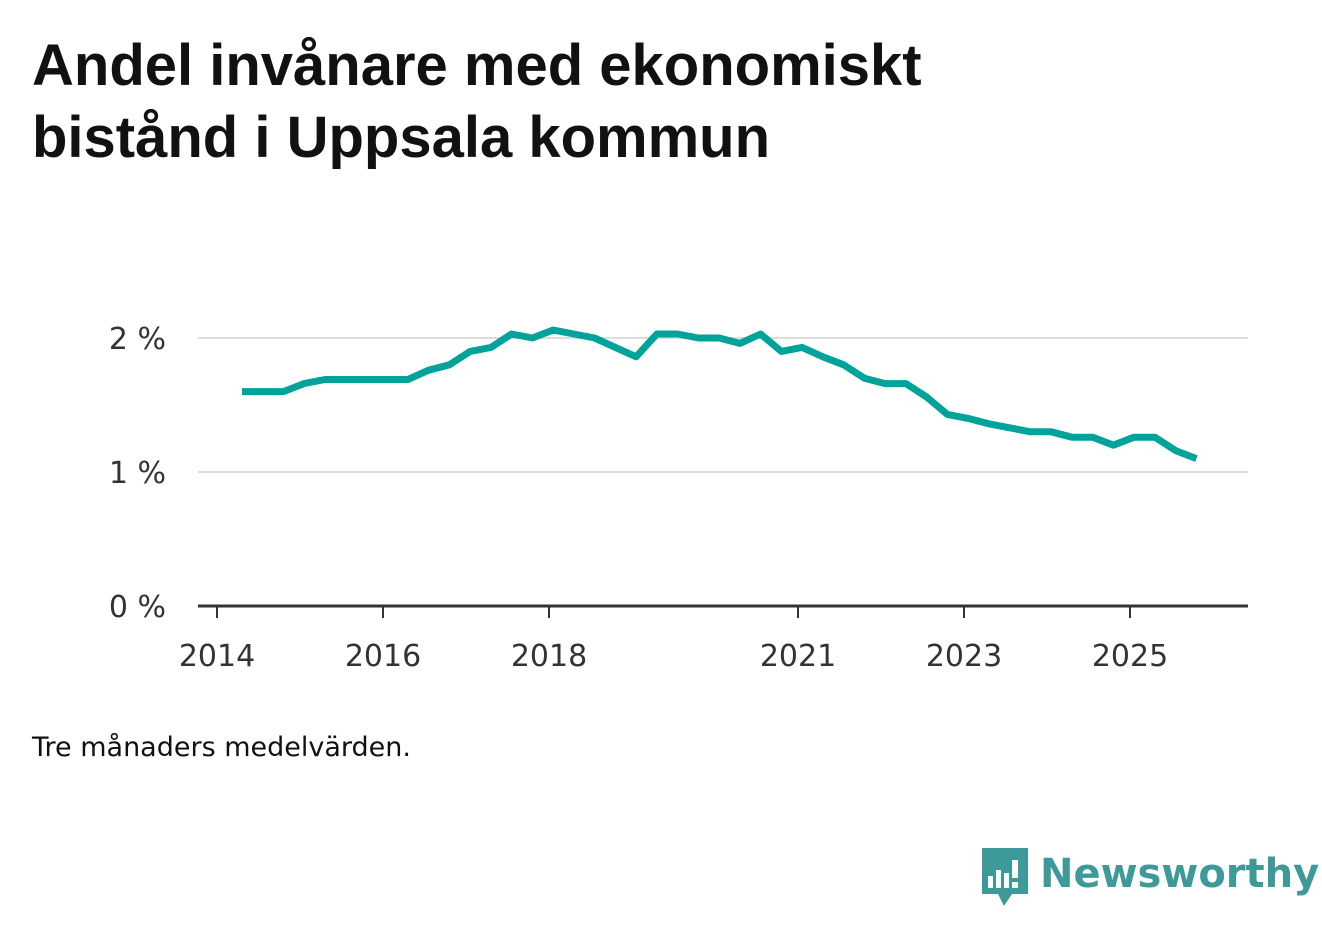 The width and height of the screenshot is (1322, 939). I want to click on x-axis-labels: 2014 2016 2018 2021 2023 2025, so click(673, 656).